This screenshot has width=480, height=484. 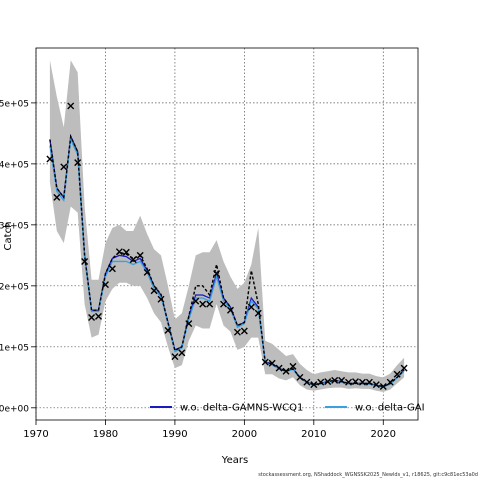 What do you see at coordinates (8, 236) in the screenshot?
I see `y-axis-label: Catch` at bounding box center [8, 236].